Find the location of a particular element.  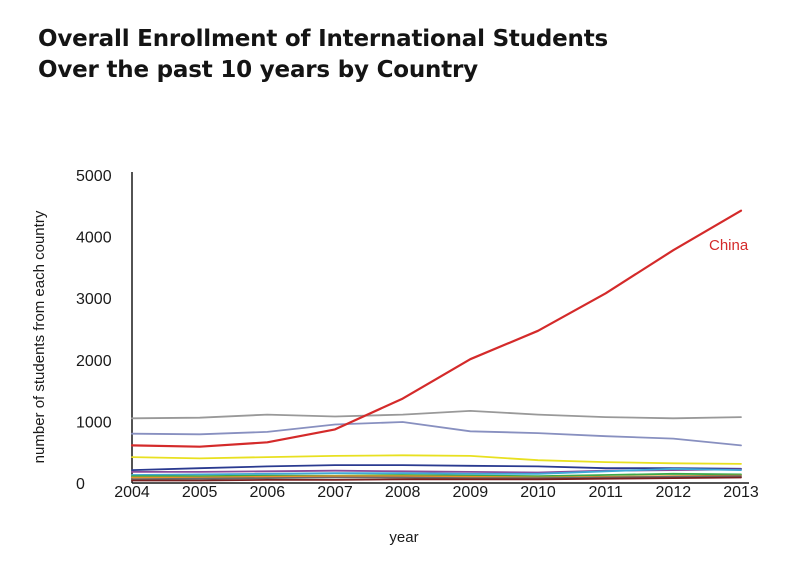

x-tick-label: 2005 is located at coordinates (200, 492).